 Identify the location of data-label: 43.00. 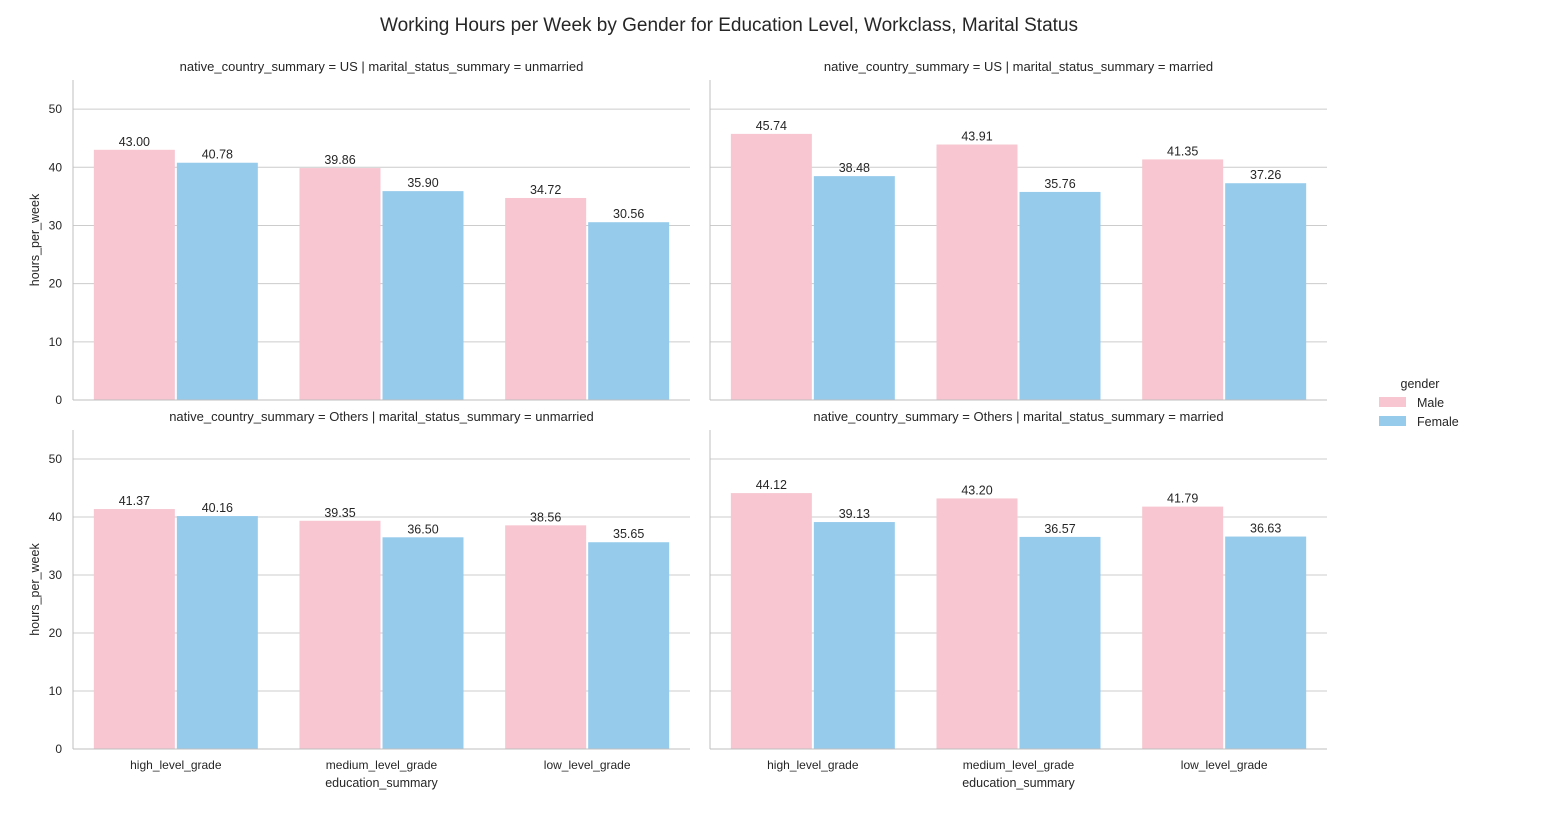
(134, 142).